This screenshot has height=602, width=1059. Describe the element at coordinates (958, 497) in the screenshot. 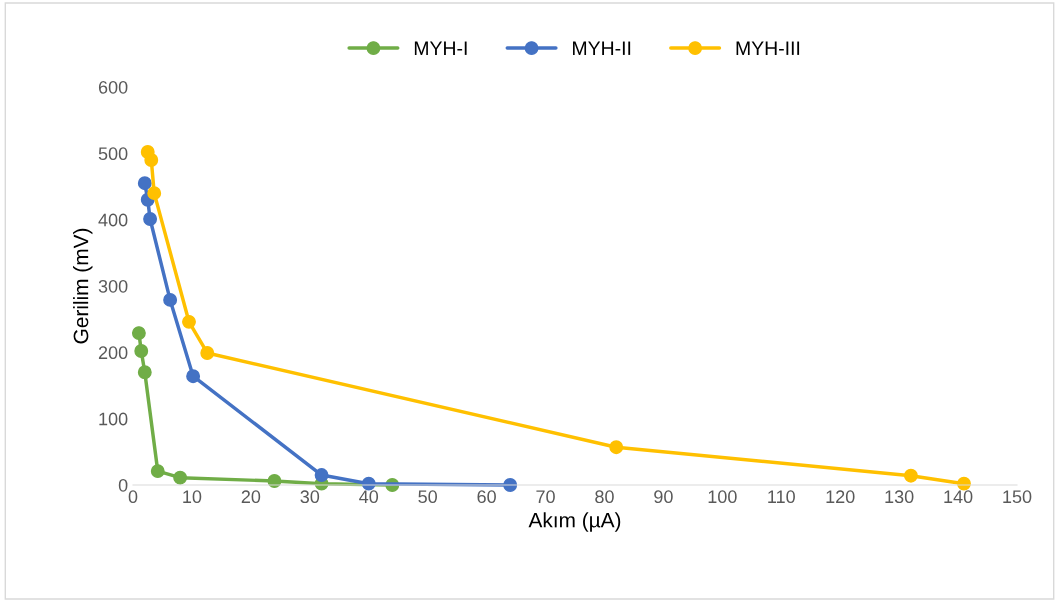

I see `x-tick-label: 140` at that location.